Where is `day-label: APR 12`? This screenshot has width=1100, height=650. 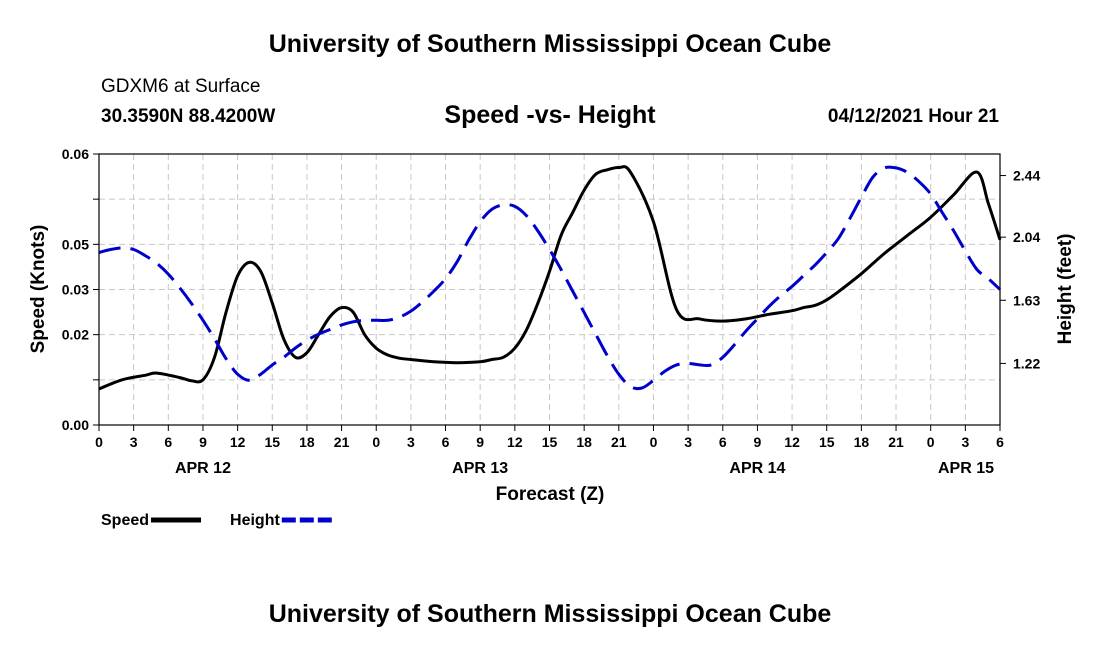 day-label: APR 12 is located at coordinates (203, 468).